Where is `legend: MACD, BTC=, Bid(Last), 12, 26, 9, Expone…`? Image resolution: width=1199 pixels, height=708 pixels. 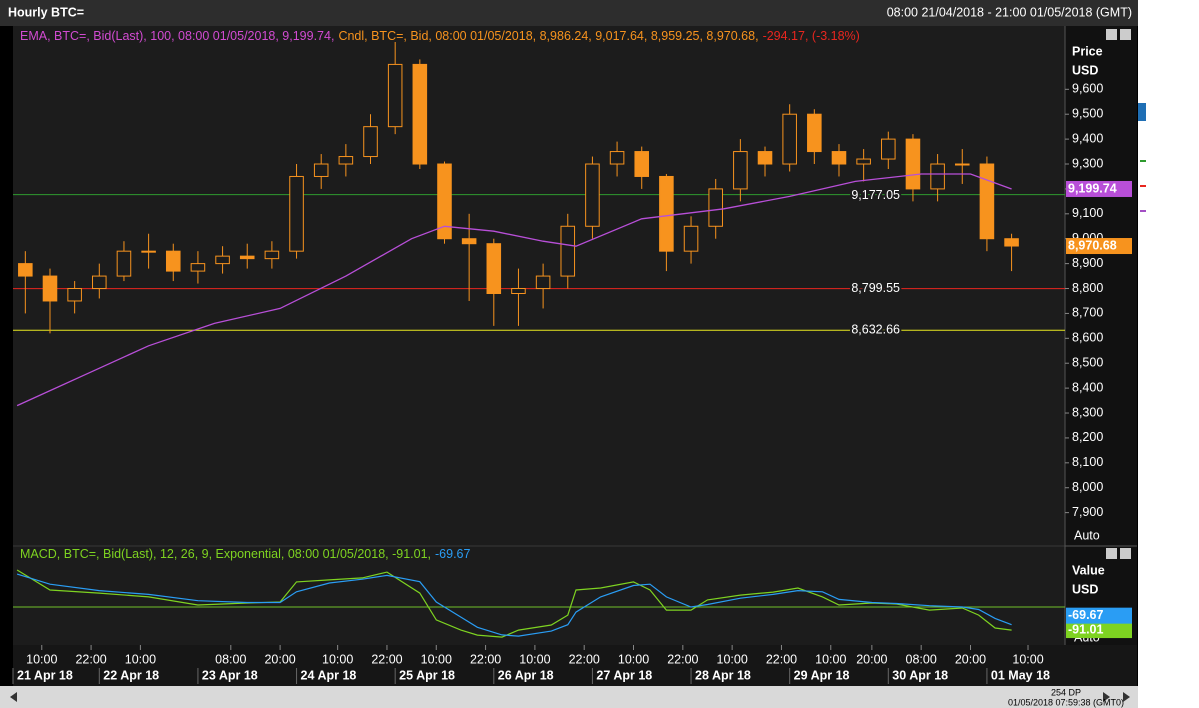 legend: MACD, BTC=, Bid(Last), 12, 26, 9, Expone… is located at coordinates (245, 554).